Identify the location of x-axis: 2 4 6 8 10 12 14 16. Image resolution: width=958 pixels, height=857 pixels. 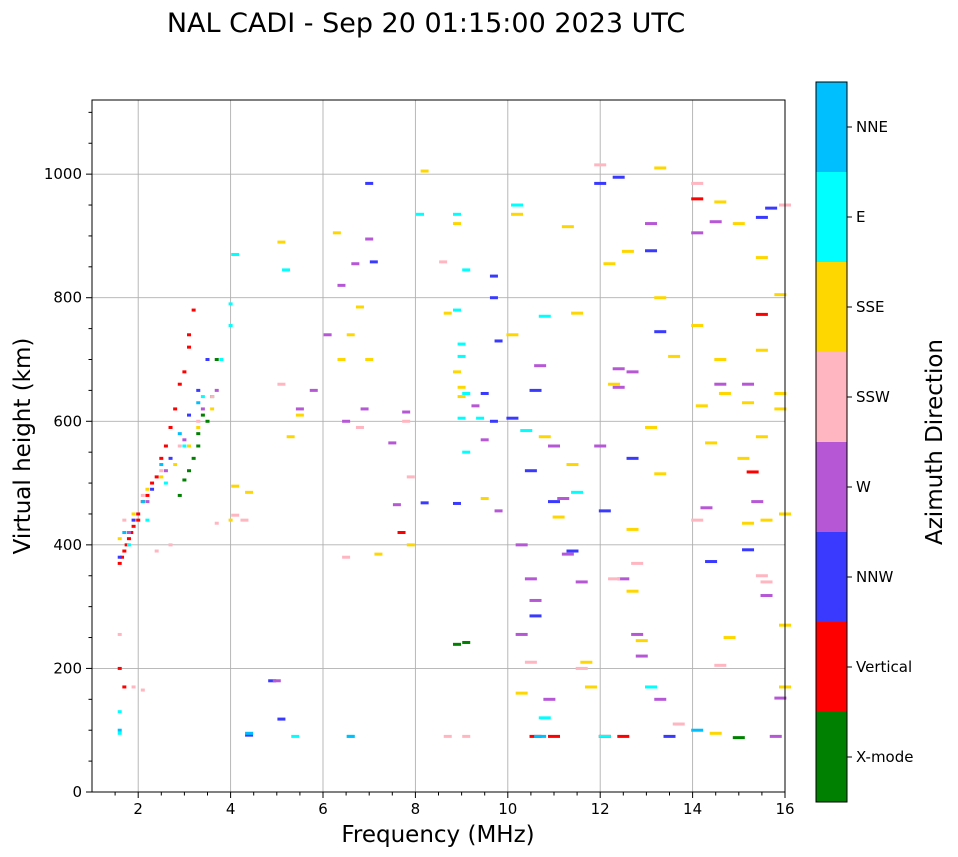
(454, 805).